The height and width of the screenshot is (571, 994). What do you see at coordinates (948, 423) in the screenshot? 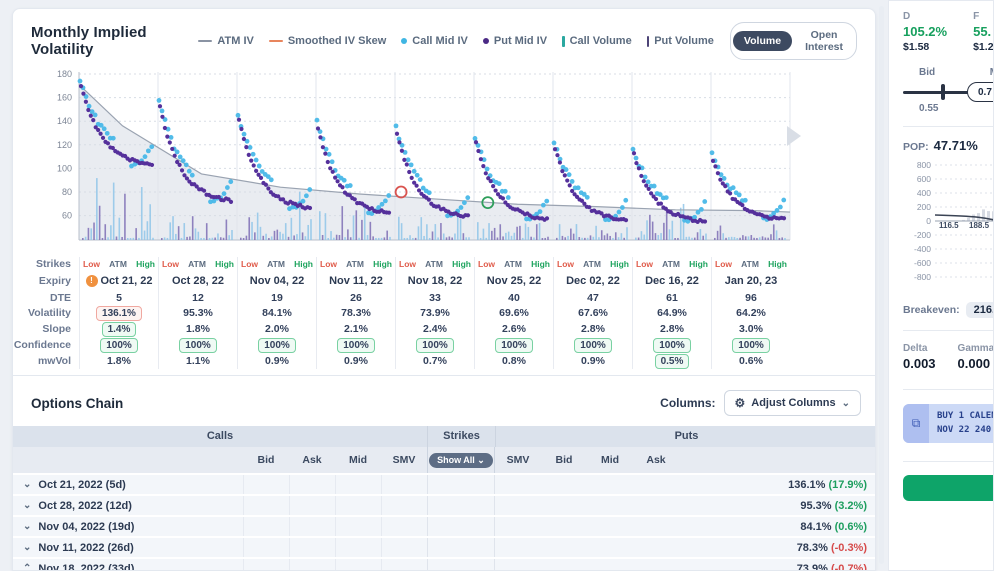
I see `order-summary-box: ⧉ BUY 1 CALEN NOV 22 240` at bounding box center [948, 423].